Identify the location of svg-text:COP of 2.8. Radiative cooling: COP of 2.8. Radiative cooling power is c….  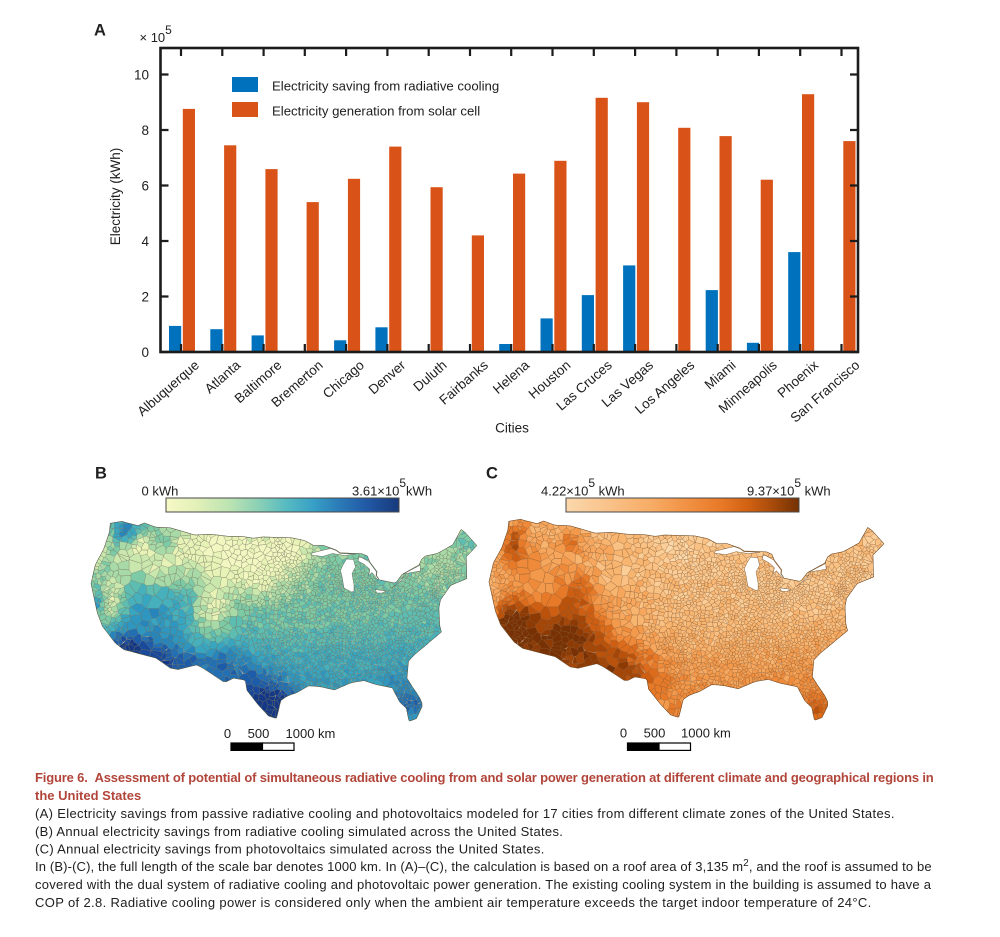
(453, 902).